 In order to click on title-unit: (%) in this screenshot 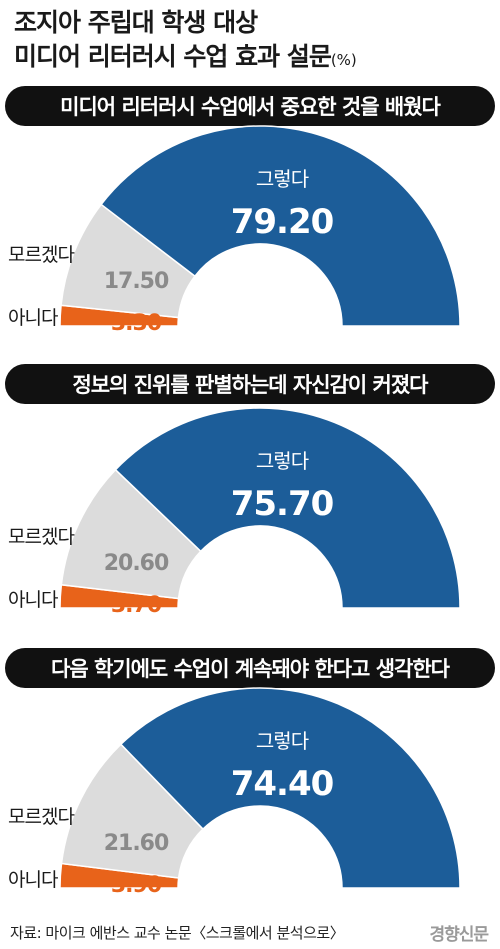, I will do `click(343, 60)`.